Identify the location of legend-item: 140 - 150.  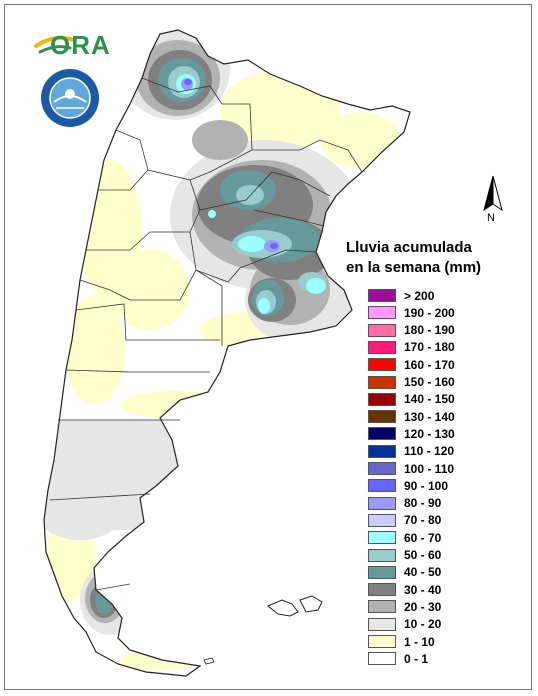
(411, 399).